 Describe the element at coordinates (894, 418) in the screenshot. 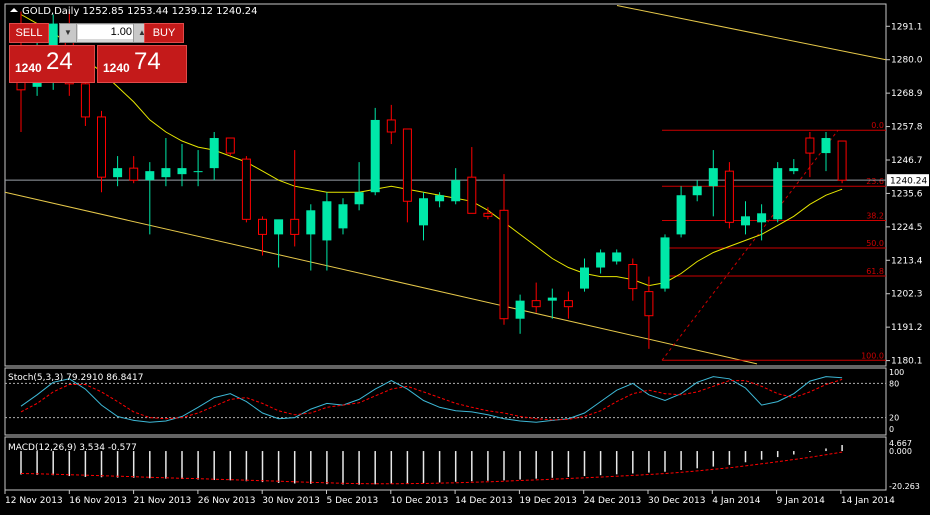

I see `stoch-tick-label: 20` at that location.